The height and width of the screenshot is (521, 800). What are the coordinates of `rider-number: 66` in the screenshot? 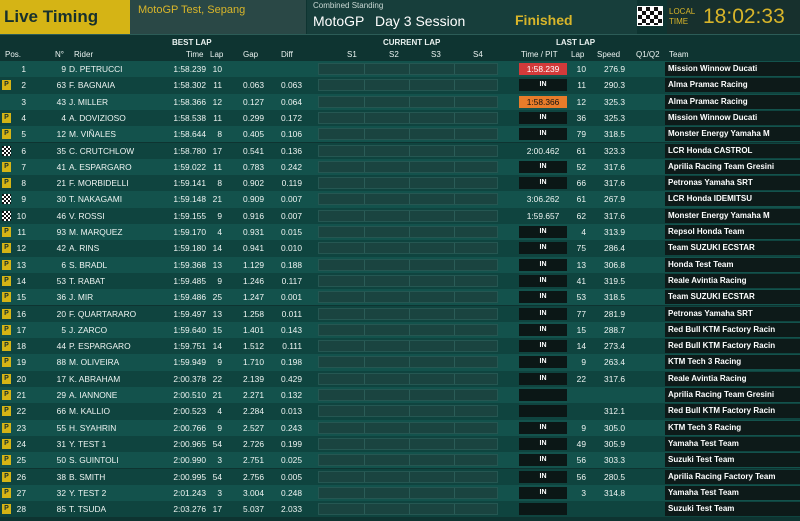 It's located at (61, 411).